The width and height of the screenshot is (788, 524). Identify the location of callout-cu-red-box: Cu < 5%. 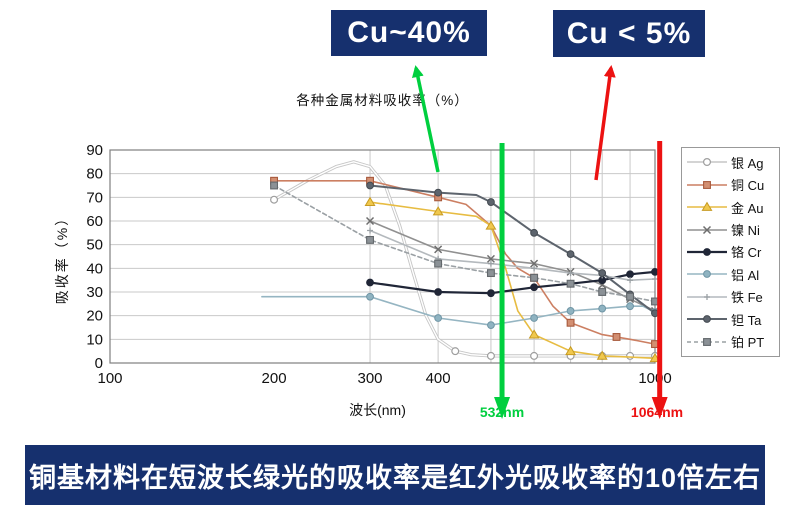
(629, 33).